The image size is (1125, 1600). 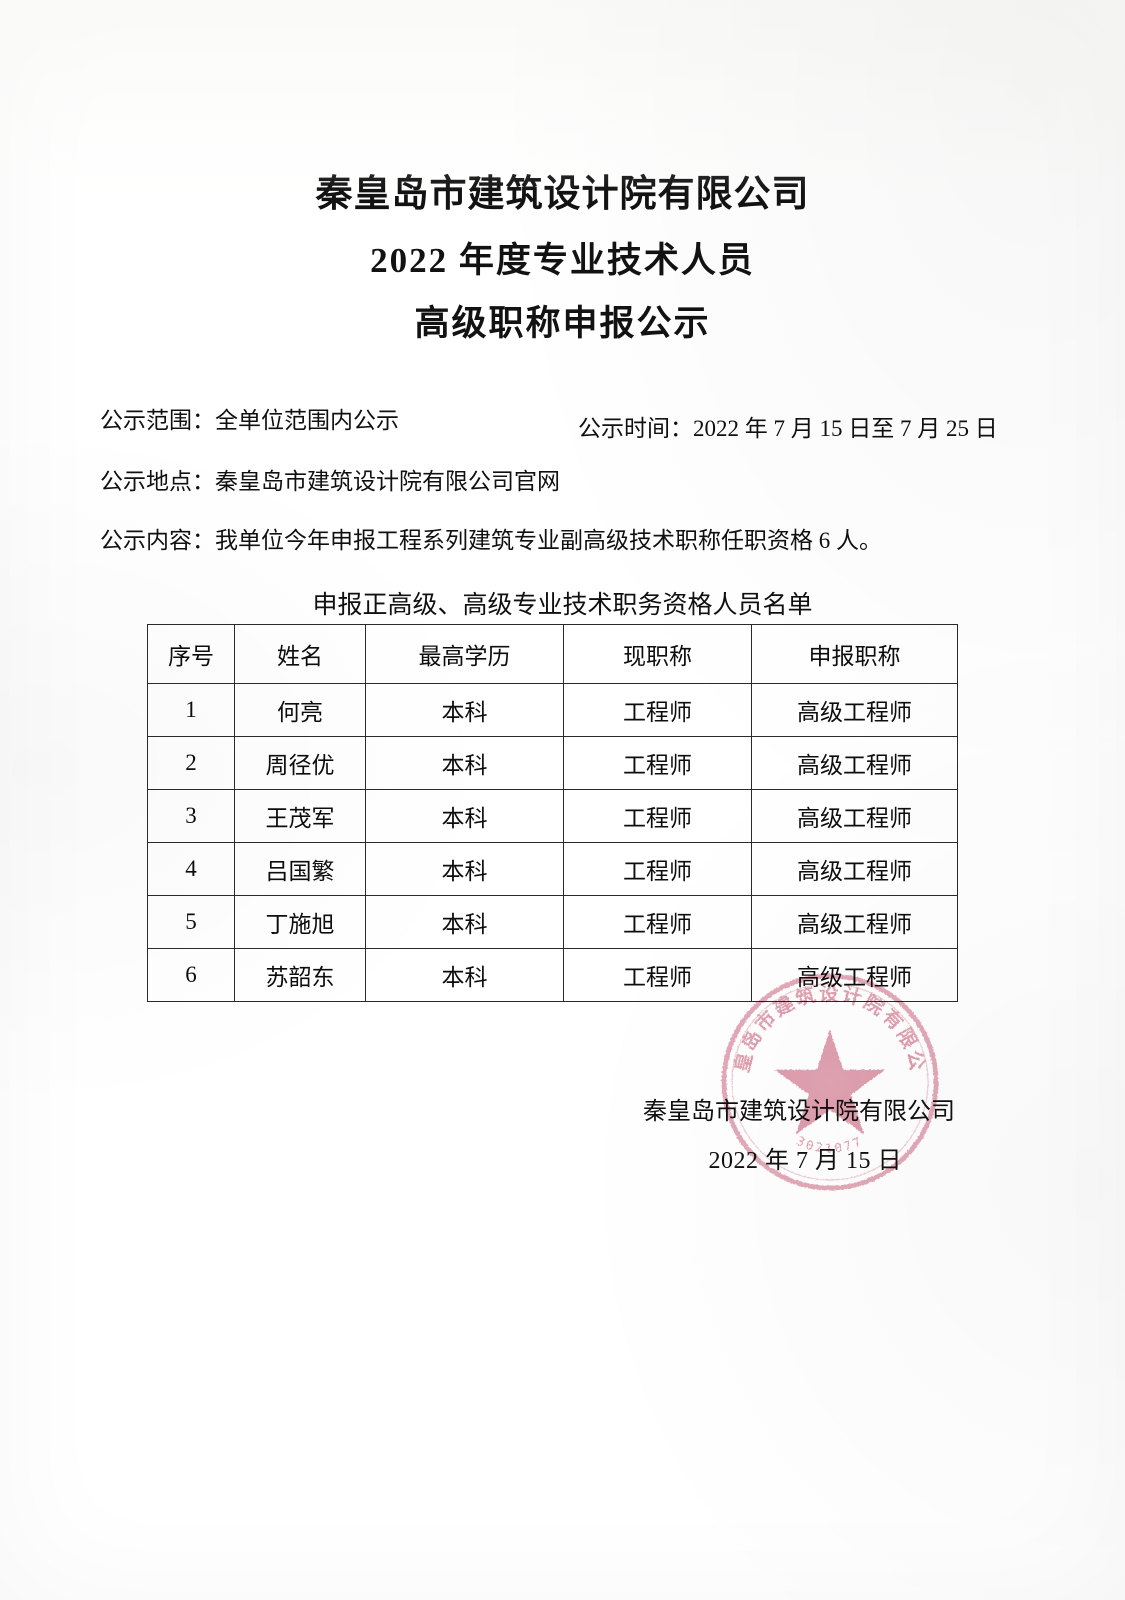 I want to click on table-row: 2 周径优 本科 工程师 高级工程师, so click(x=552, y=763).